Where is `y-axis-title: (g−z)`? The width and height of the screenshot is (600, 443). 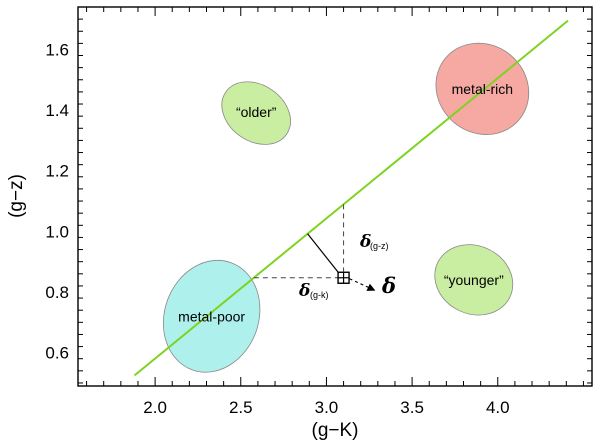 y-axis-title: (g−z) is located at coordinates (16, 196).